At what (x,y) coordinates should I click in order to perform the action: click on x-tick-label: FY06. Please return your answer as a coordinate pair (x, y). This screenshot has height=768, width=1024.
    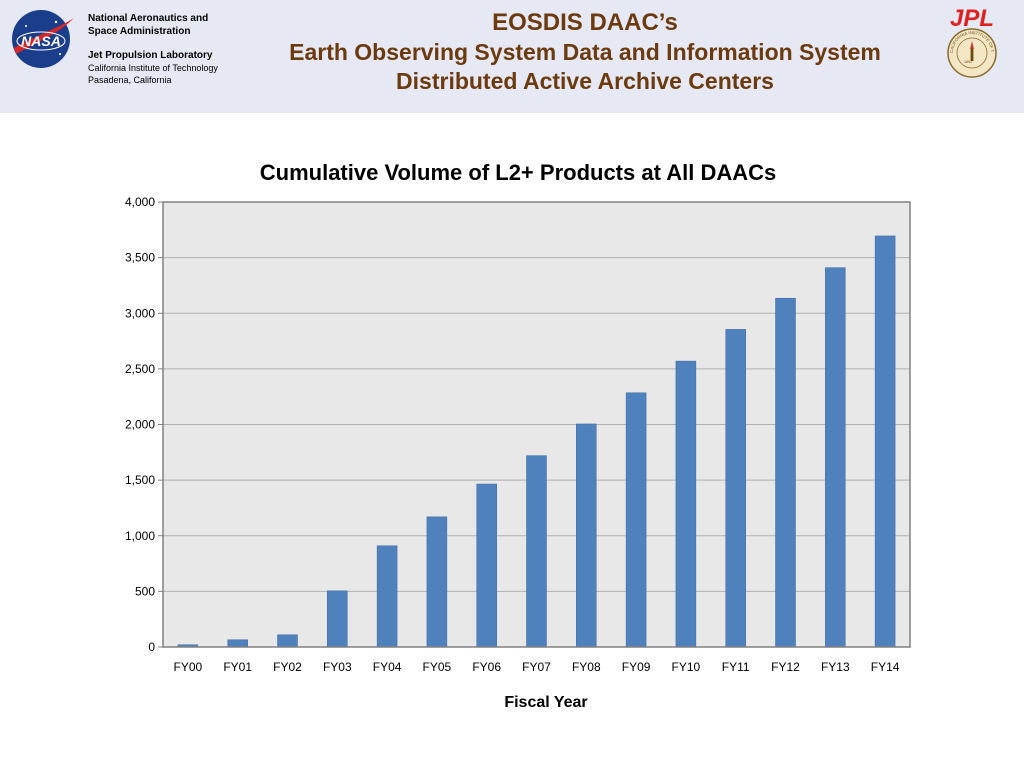
    Looking at the image, I should click on (486, 667).